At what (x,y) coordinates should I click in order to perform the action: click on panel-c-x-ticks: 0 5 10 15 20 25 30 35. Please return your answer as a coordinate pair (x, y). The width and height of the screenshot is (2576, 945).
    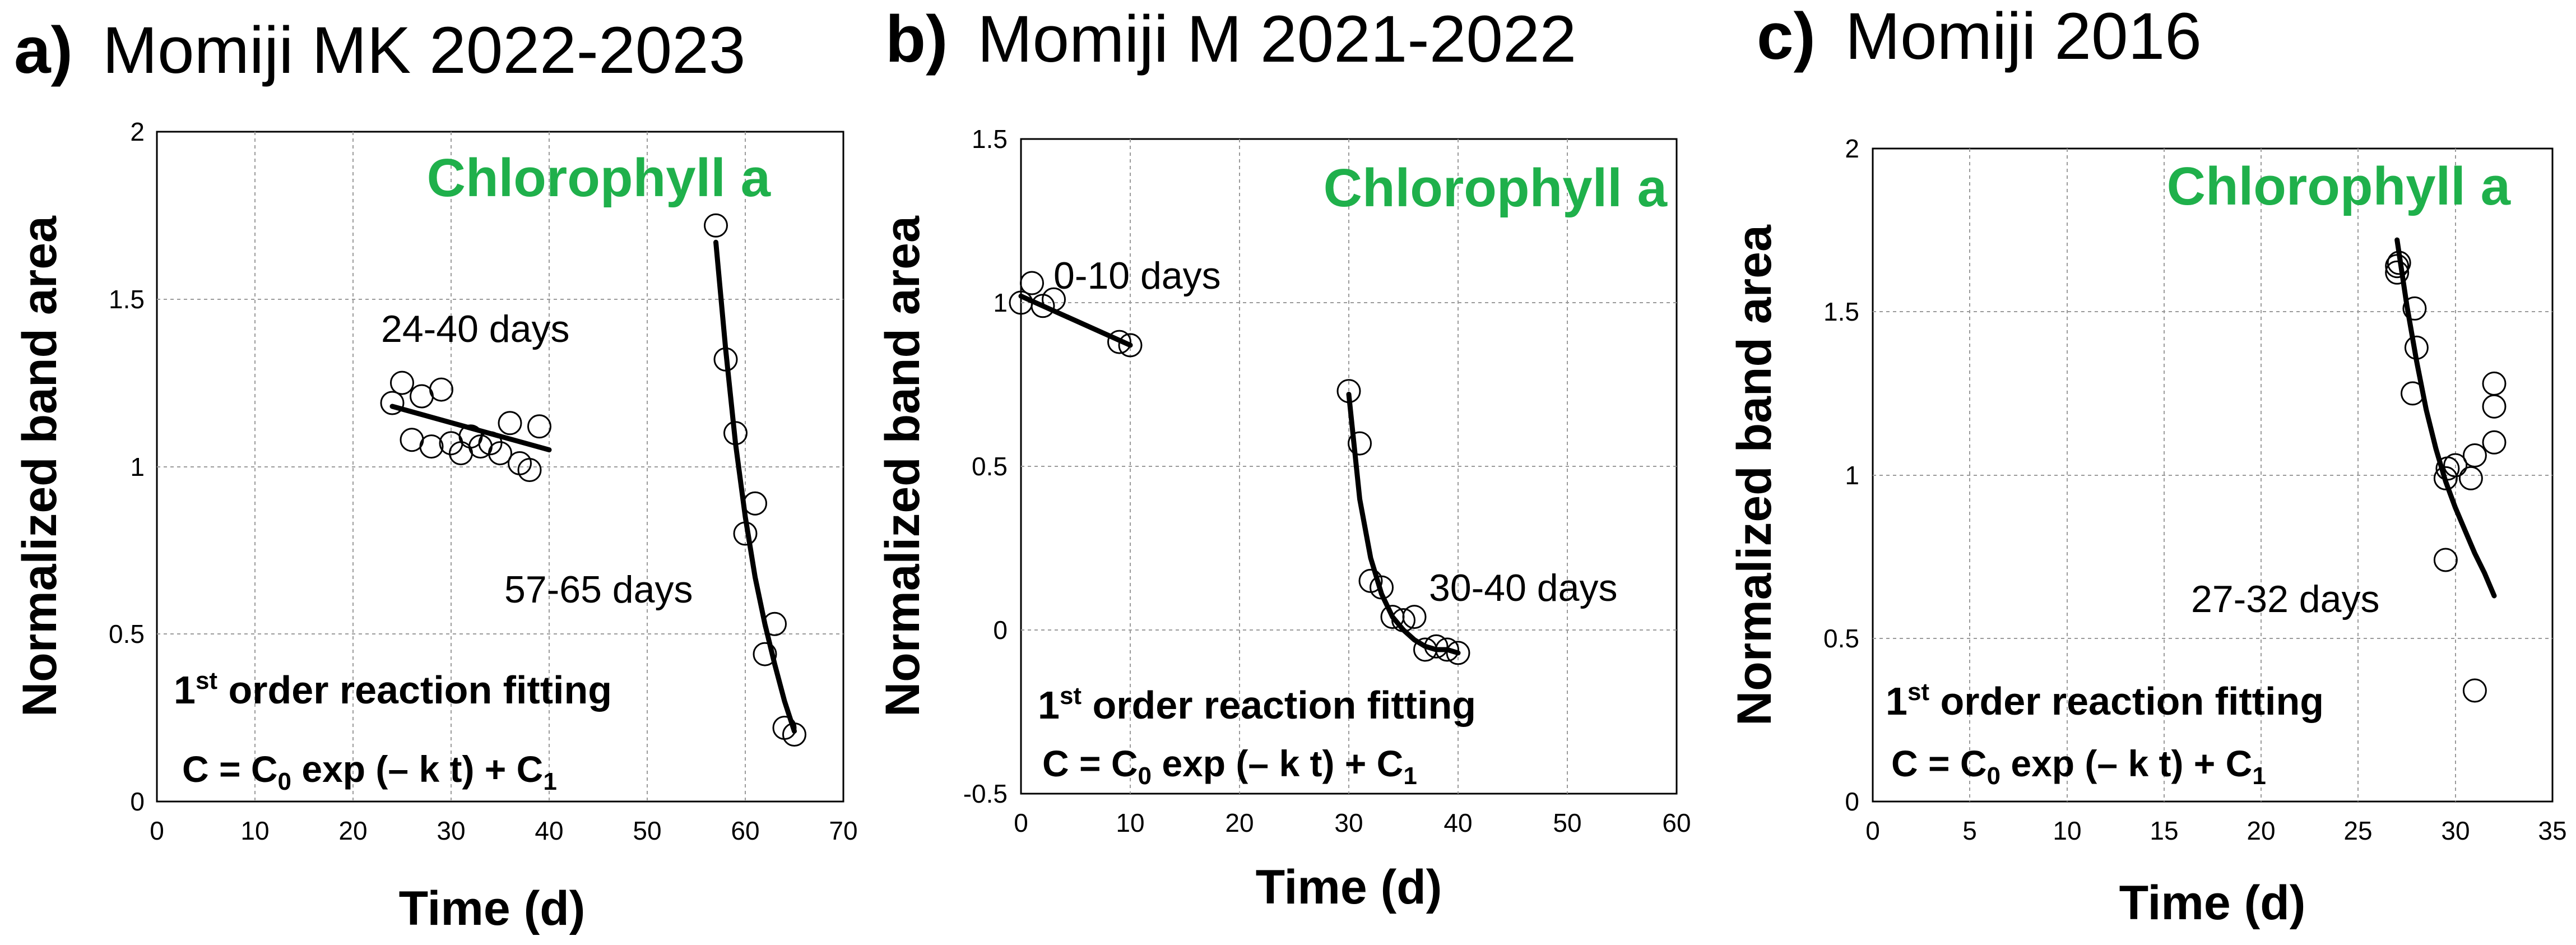
    Looking at the image, I should click on (2215, 830).